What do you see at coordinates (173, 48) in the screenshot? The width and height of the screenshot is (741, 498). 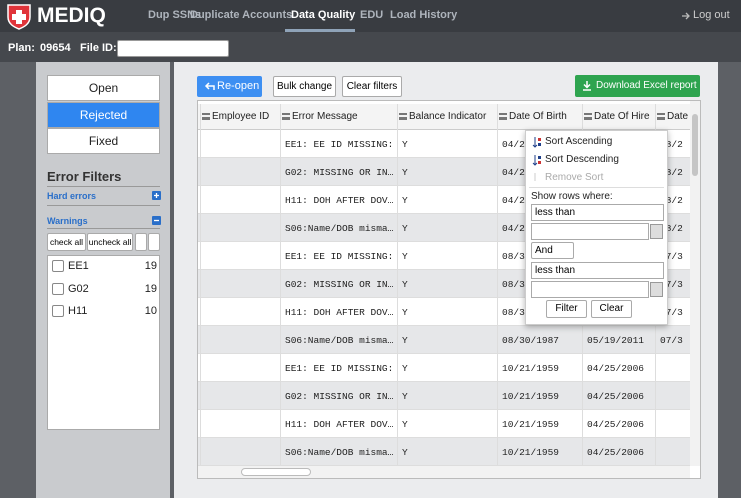 I see `file-id-input` at bounding box center [173, 48].